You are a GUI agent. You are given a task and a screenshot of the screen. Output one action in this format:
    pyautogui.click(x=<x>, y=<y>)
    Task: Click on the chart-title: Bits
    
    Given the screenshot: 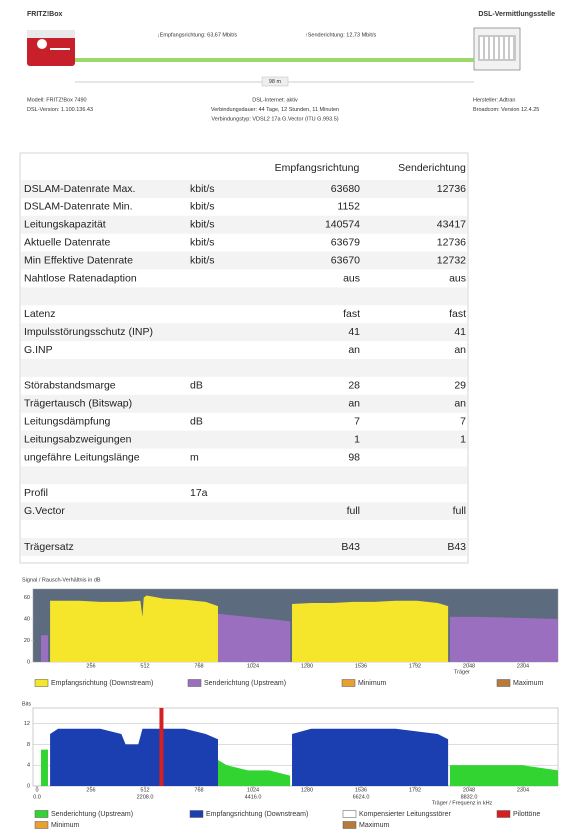 What is the action you would take?
    pyautogui.click(x=26, y=704)
    